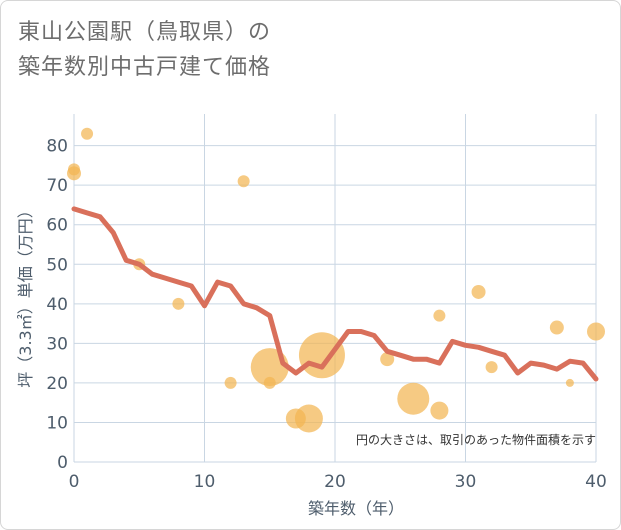 Image resolution: width=621 pixels, height=530 pixels. What do you see at coordinates (145, 32) in the screenshot?
I see `chart-title-line-1: 東山公園駅（鳥取県）の` at bounding box center [145, 32].